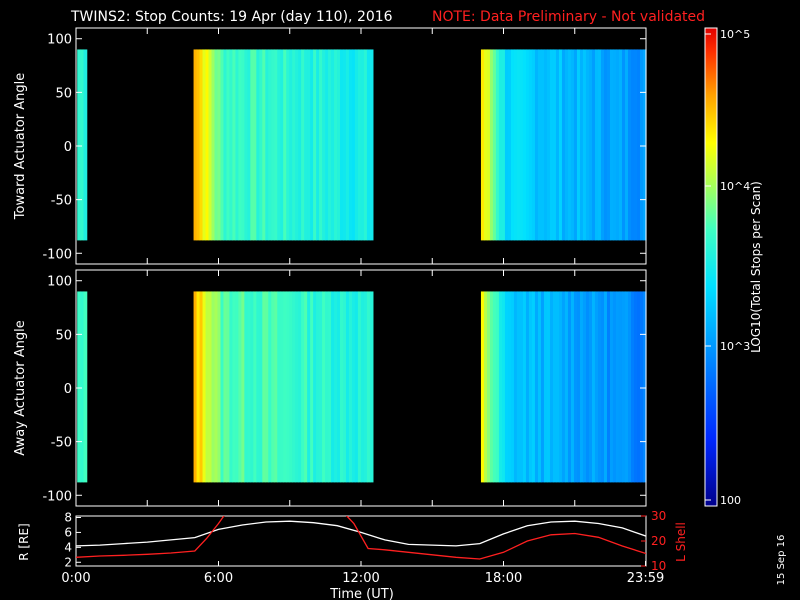 The height and width of the screenshot is (600, 800). What do you see at coordinates (20, 146) in the screenshot?
I see `ylabel-toward: Toward Actuator Angle` at bounding box center [20, 146].